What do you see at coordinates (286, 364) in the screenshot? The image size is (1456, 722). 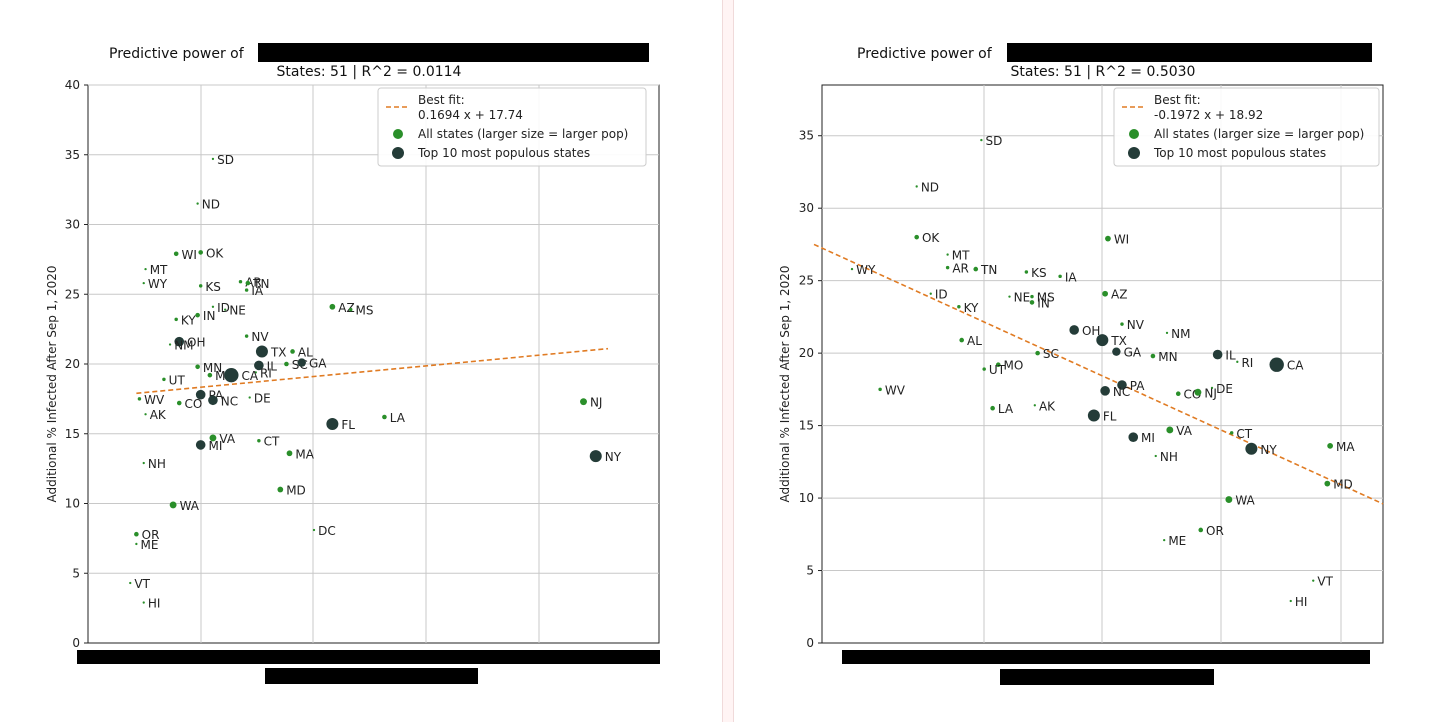 I see `point-sc` at bounding box center [286, 364].